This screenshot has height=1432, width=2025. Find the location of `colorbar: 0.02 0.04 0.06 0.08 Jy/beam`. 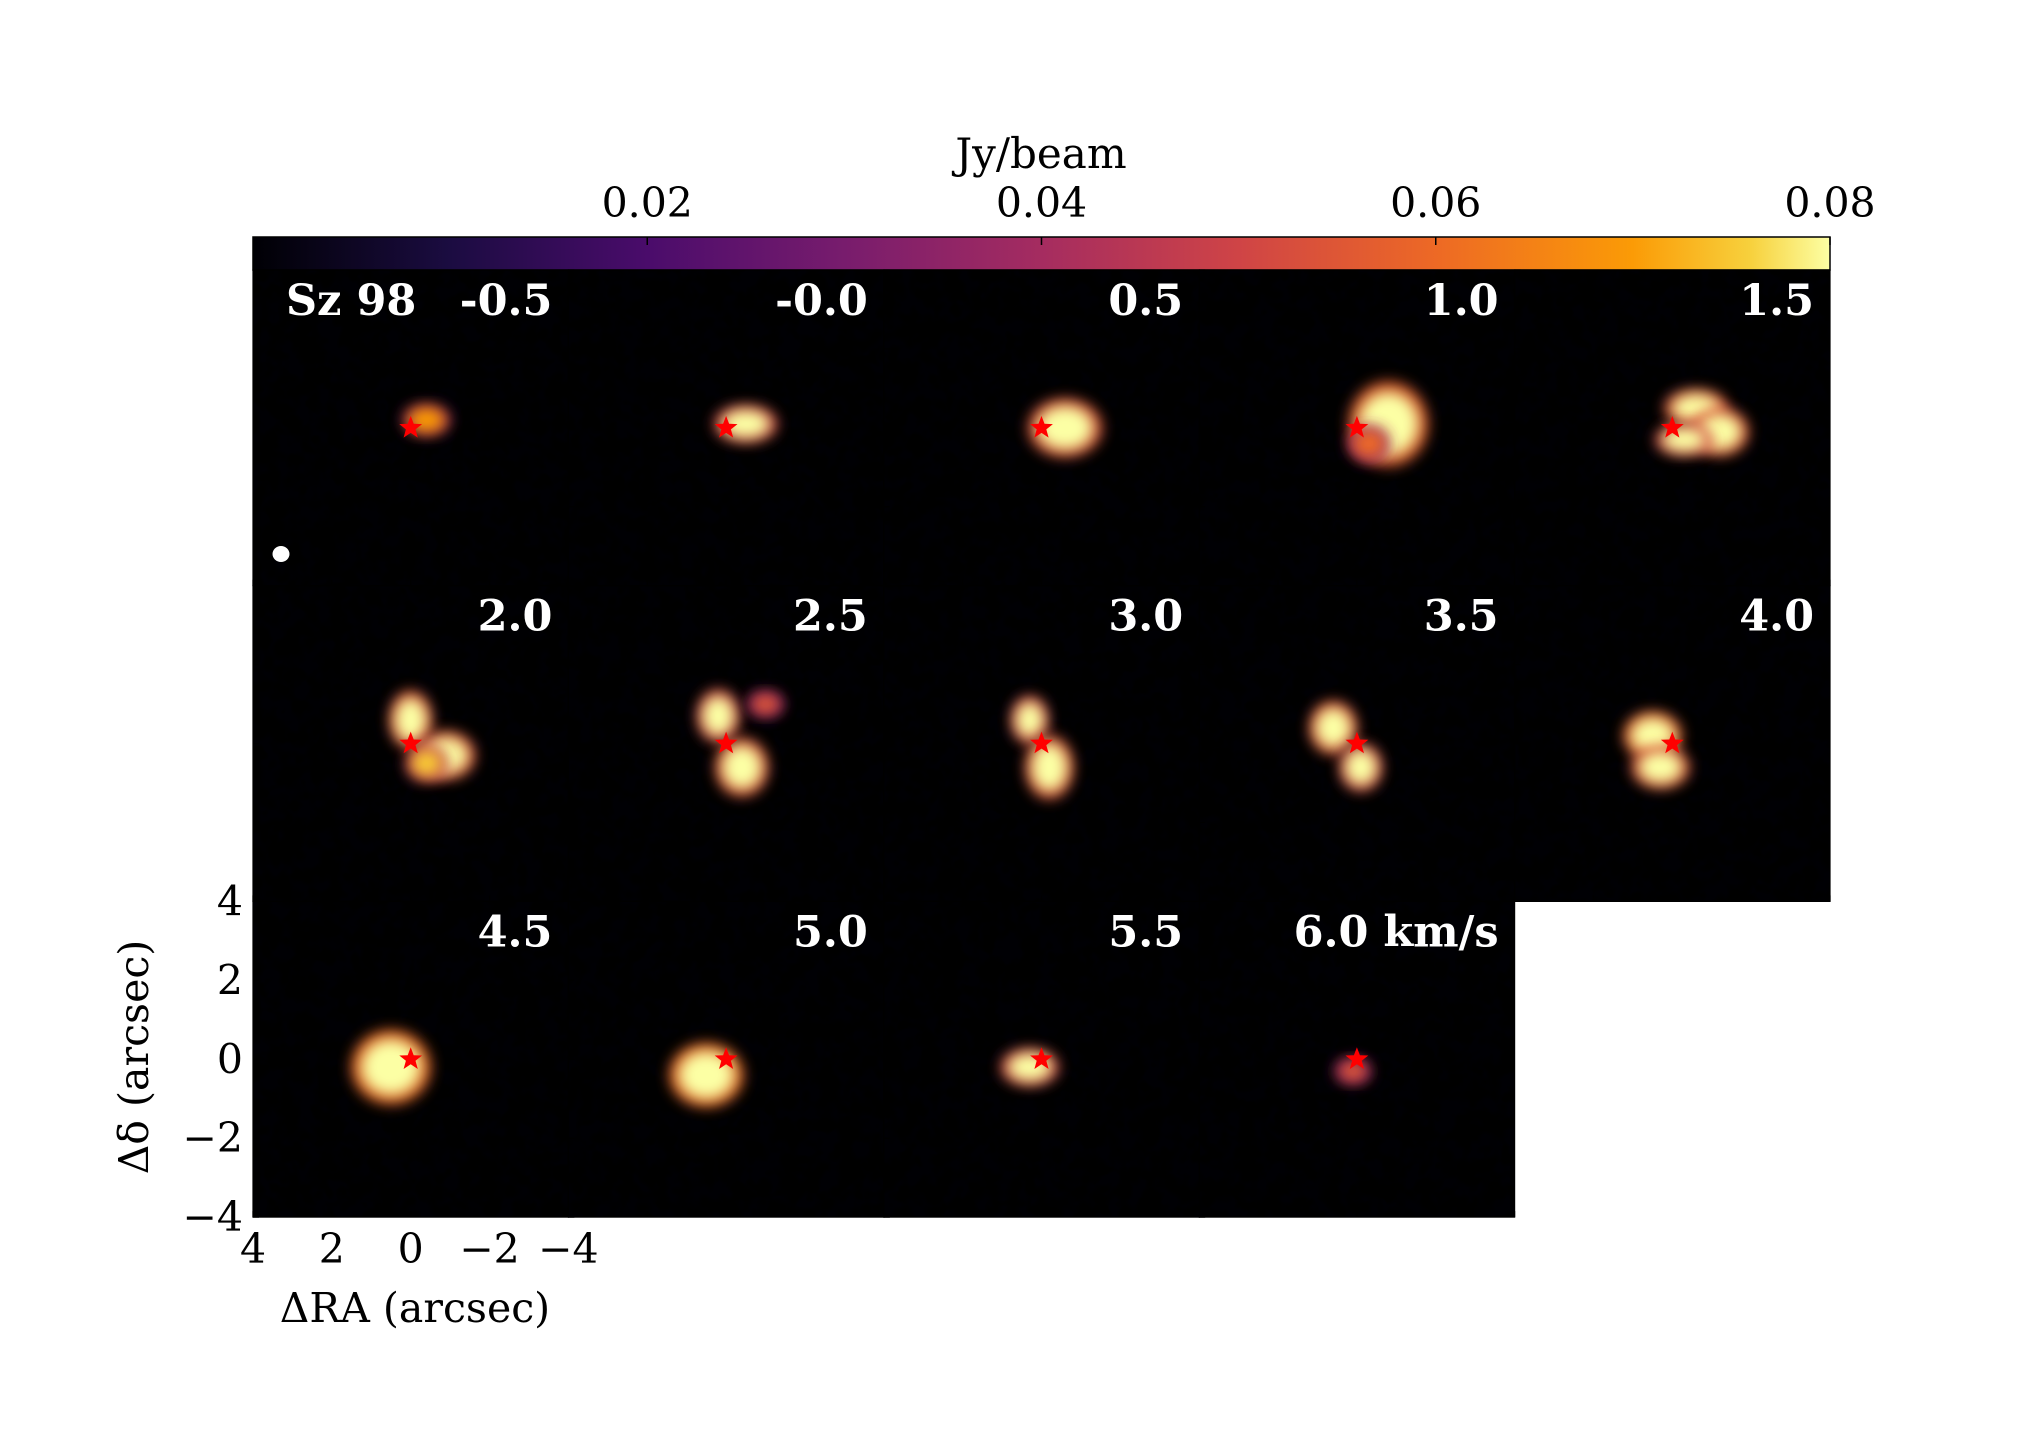

colorbar: 0.02 0.04 0.06 0.08 Jy/beam is located at coordinates (1064, 200).